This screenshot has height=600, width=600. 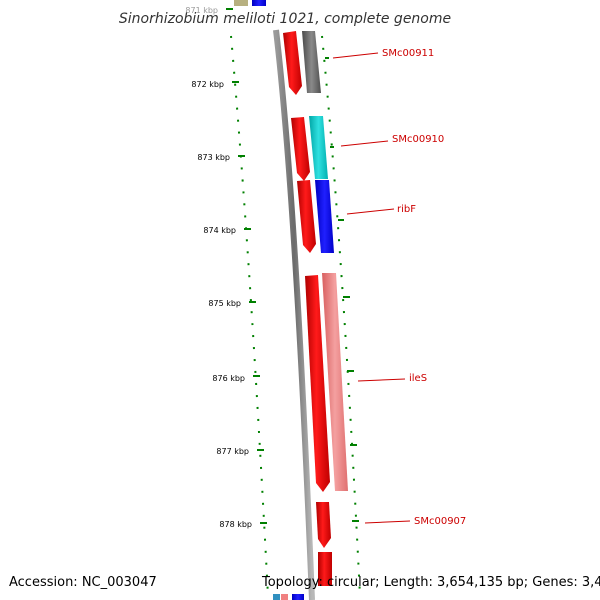 I want to click on forward-strand-features, so click(x=307, y=308).